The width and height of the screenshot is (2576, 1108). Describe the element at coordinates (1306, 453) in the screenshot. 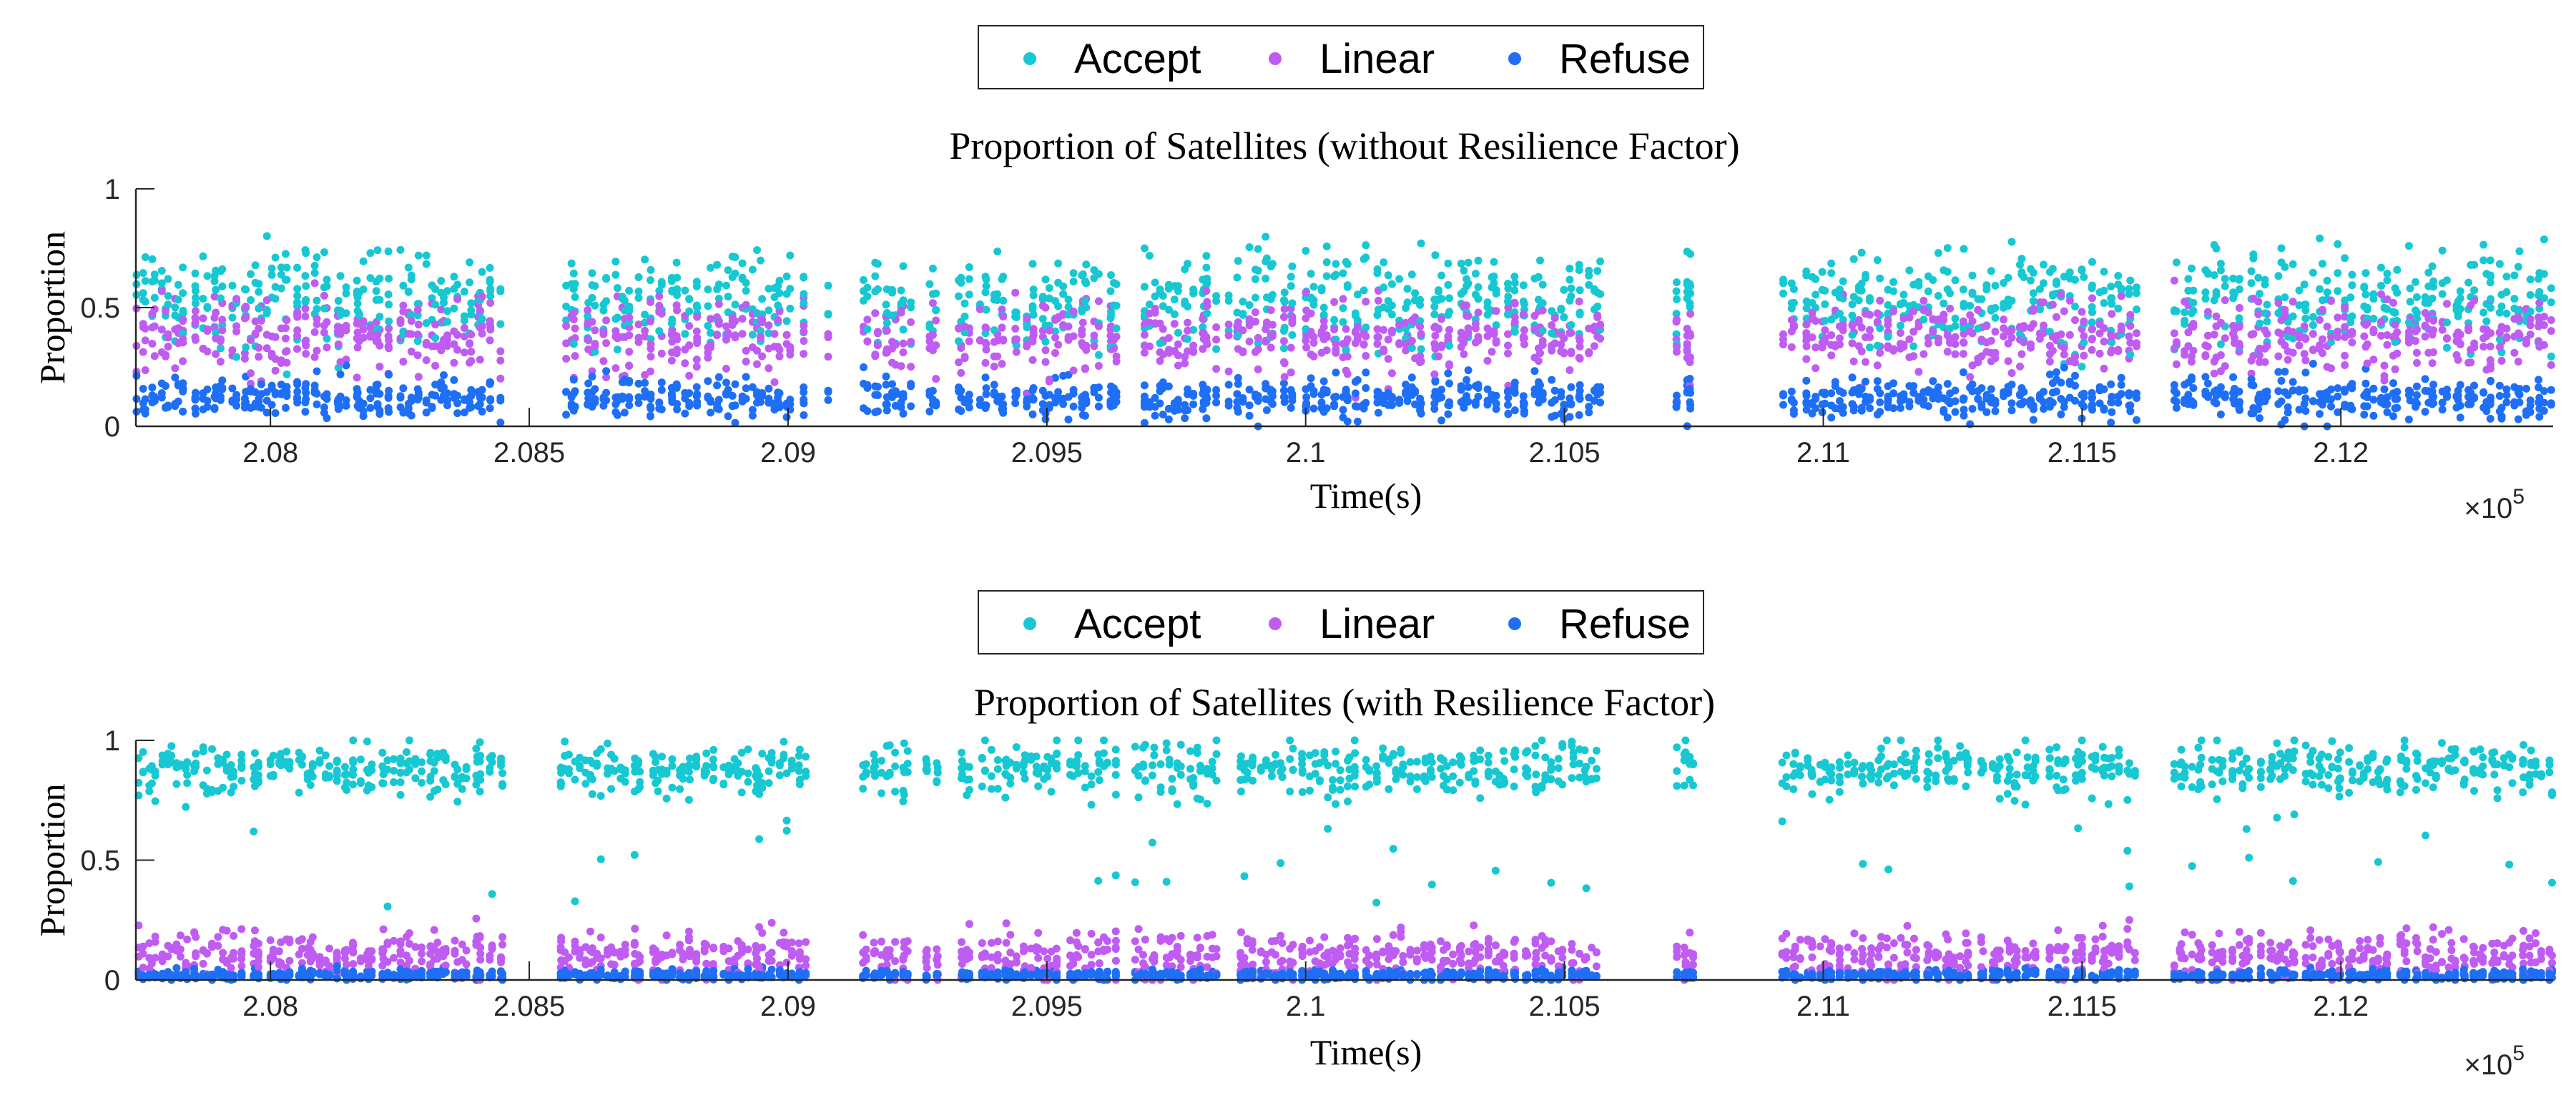

I see `x-tick-label: 2.1` at that location.